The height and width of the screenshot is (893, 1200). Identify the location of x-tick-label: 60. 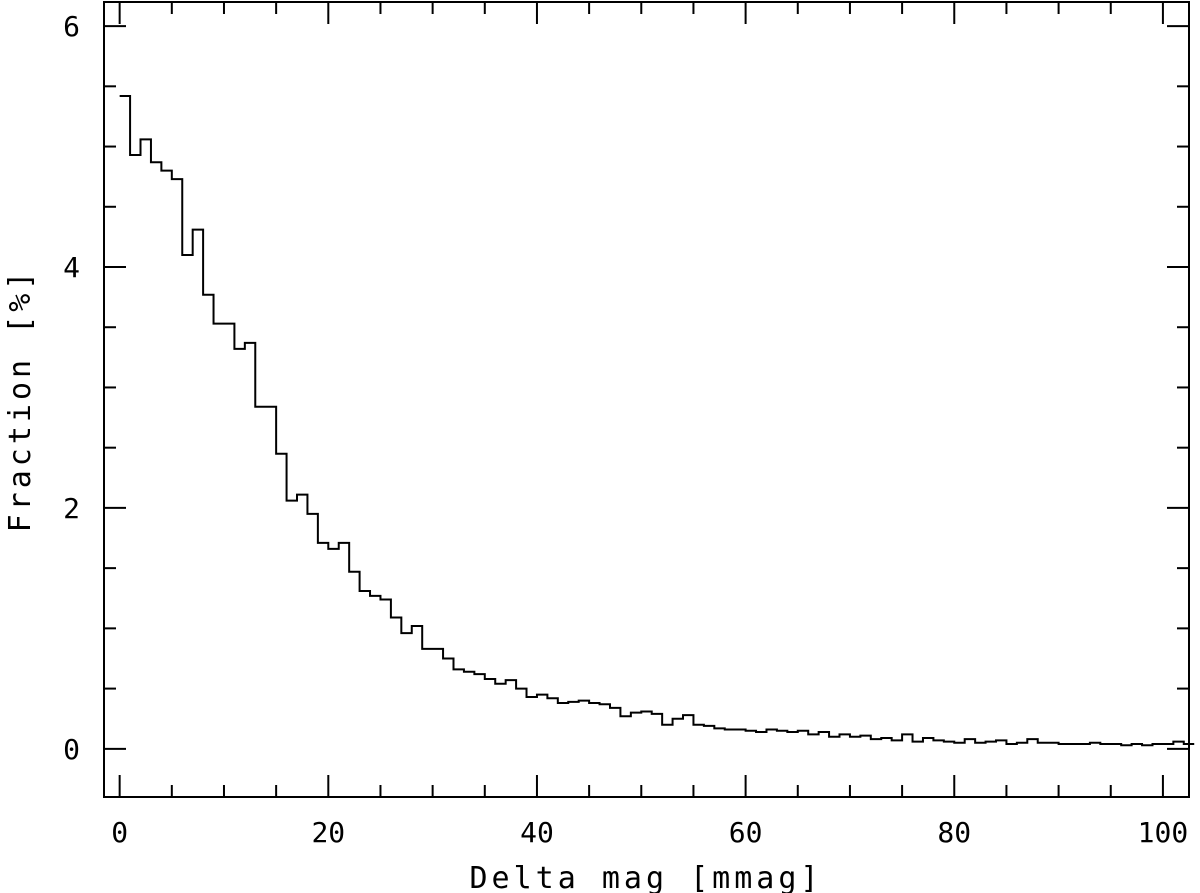
(746, 832).